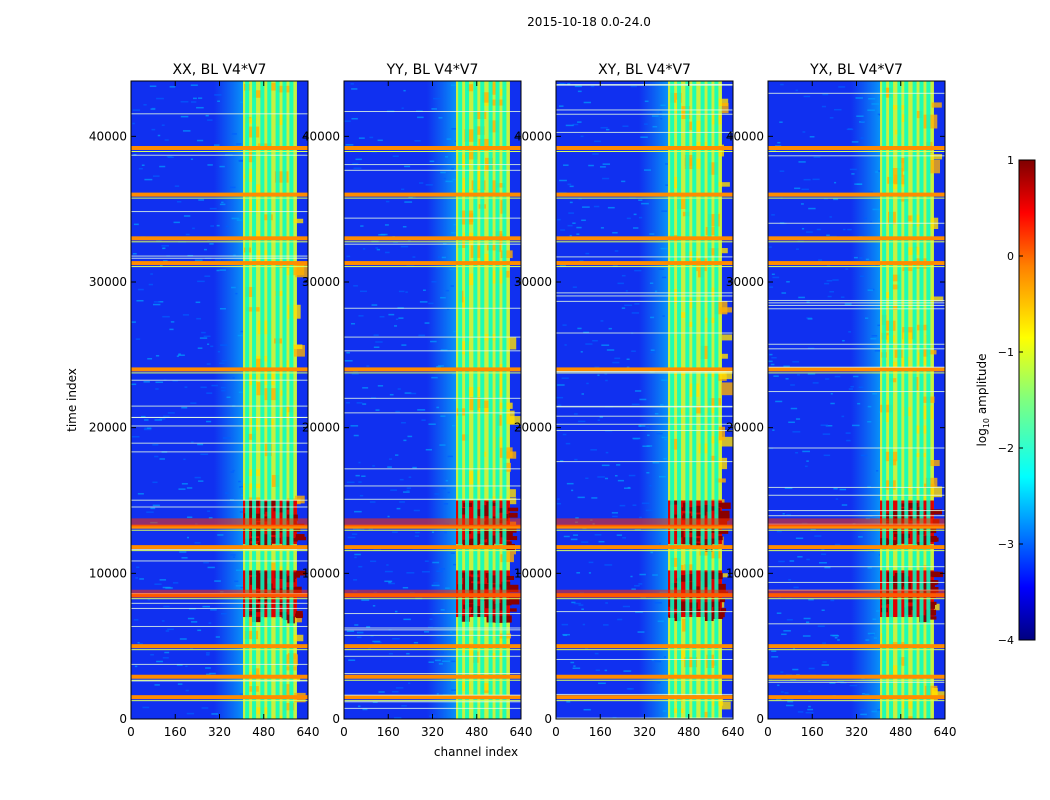 This screenshot has width=1050, height=800. Describe the element at coordinates (1006, 640) in the screenshot. I see `colorbar-tick-label: −4` at that location.